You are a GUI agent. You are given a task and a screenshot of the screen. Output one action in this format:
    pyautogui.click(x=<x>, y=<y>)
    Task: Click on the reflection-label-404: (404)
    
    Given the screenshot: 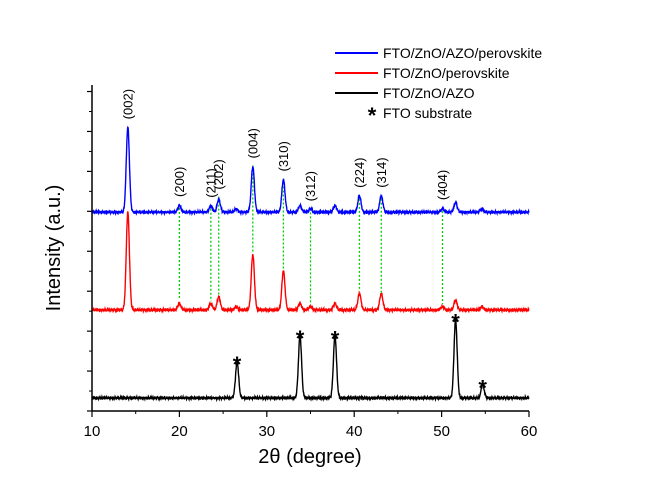 What is the action you would take?
    pyautogui.click(x=442, y=185)
    